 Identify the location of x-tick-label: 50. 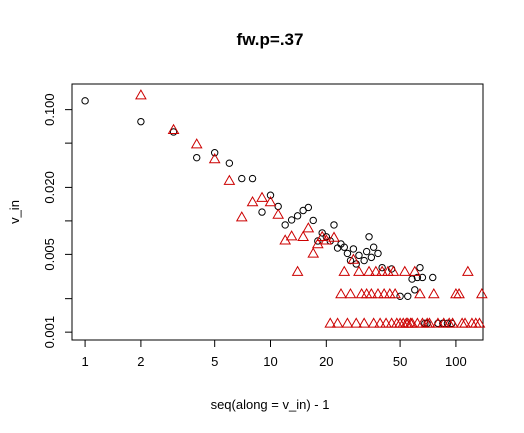
(400, 361).